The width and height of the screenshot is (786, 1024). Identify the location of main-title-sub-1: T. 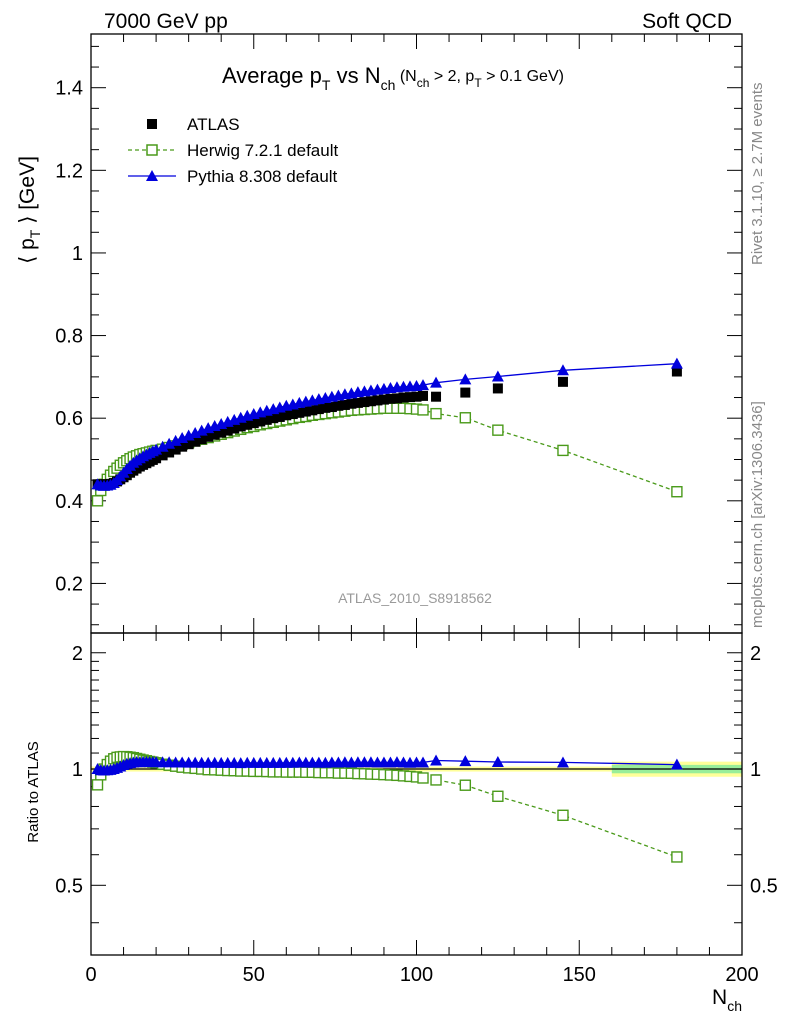
(326, 85).